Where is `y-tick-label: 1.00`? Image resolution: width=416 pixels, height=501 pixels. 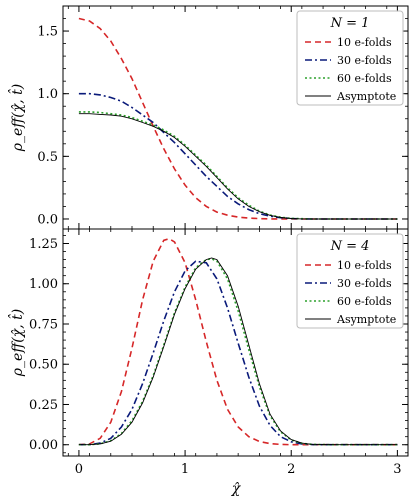
y-tick-label: 1.00 is located at coordinates (43, 284).